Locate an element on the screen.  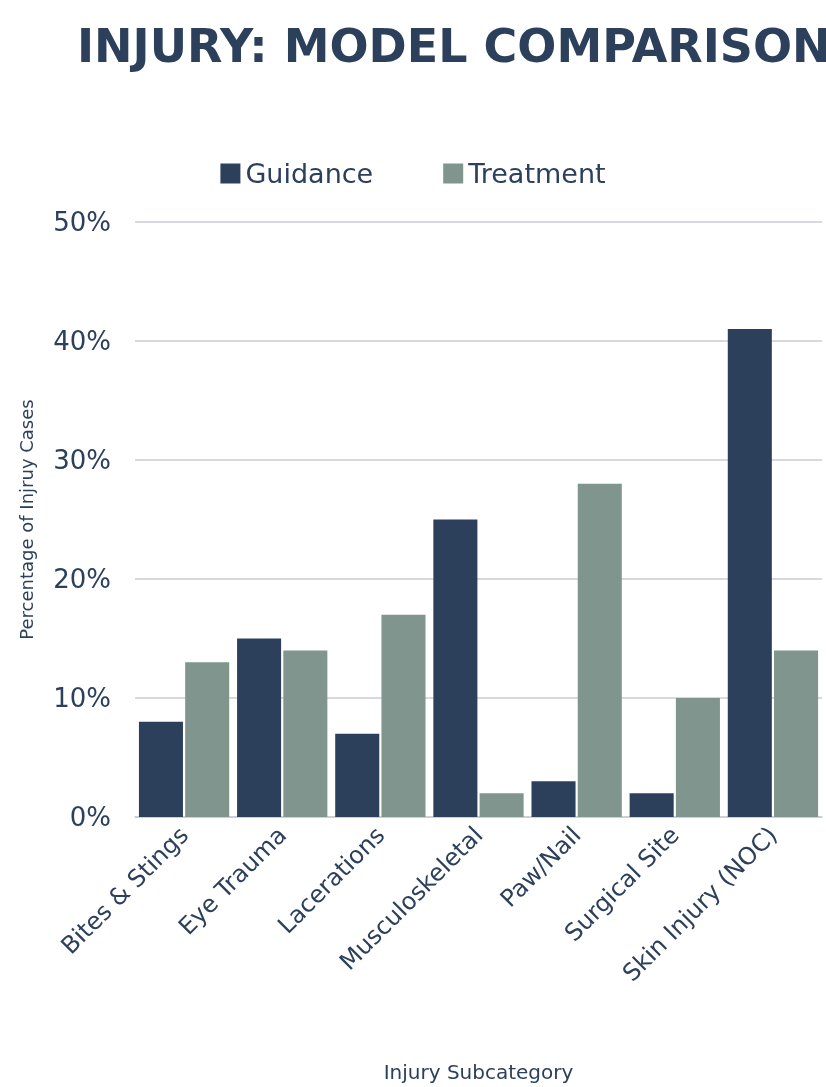
y-tick-label: 20% is located at coordinates (82, 579).